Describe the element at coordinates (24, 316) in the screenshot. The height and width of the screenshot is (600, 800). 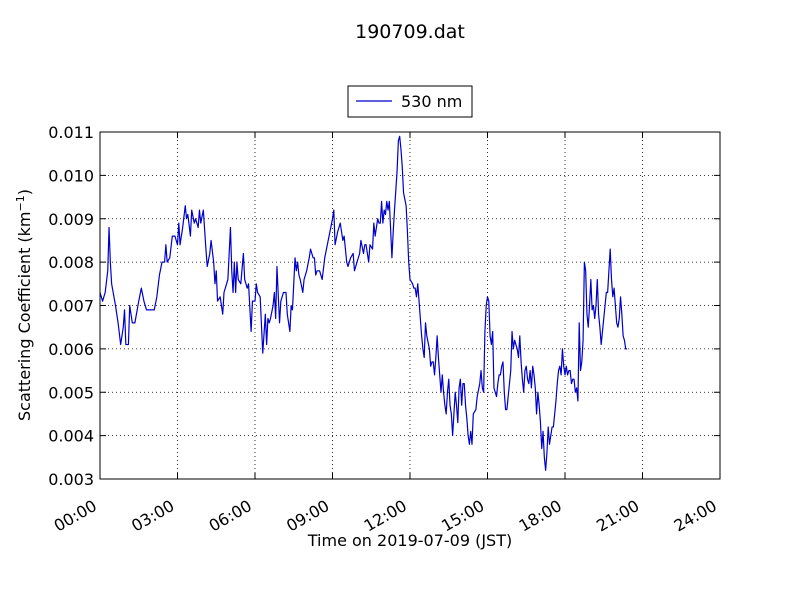
I see `y-axis-label-main: Scattering Coefficient (km` at that location.